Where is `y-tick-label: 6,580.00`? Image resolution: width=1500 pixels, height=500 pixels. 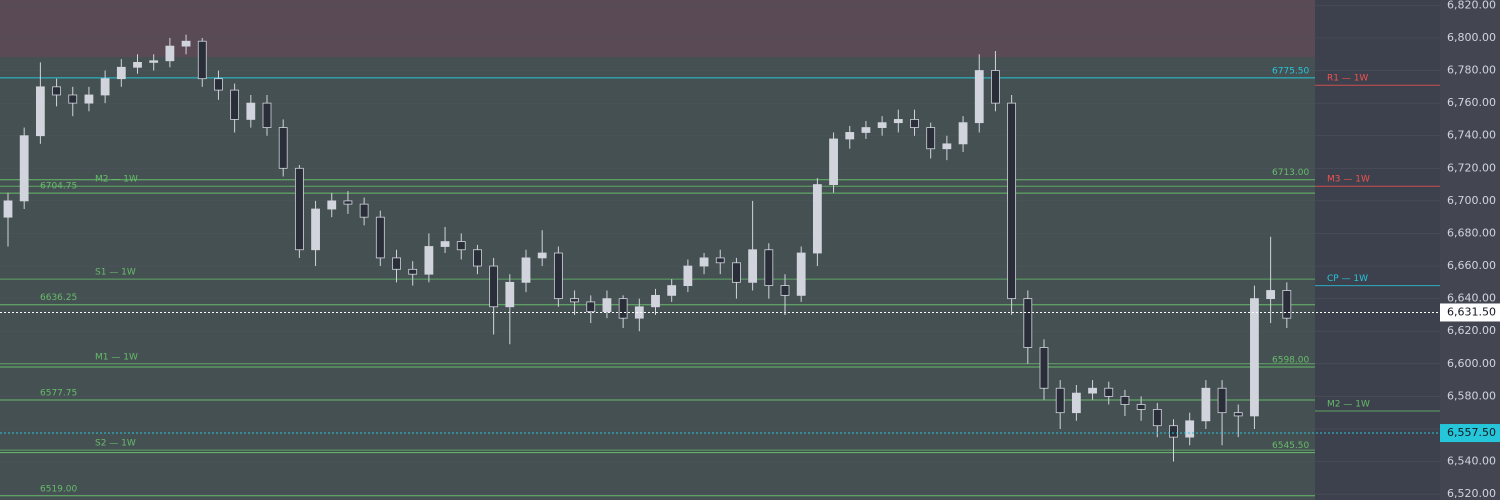
y-tick-label: 6,580.00 is located at coordinates (1471, 395).